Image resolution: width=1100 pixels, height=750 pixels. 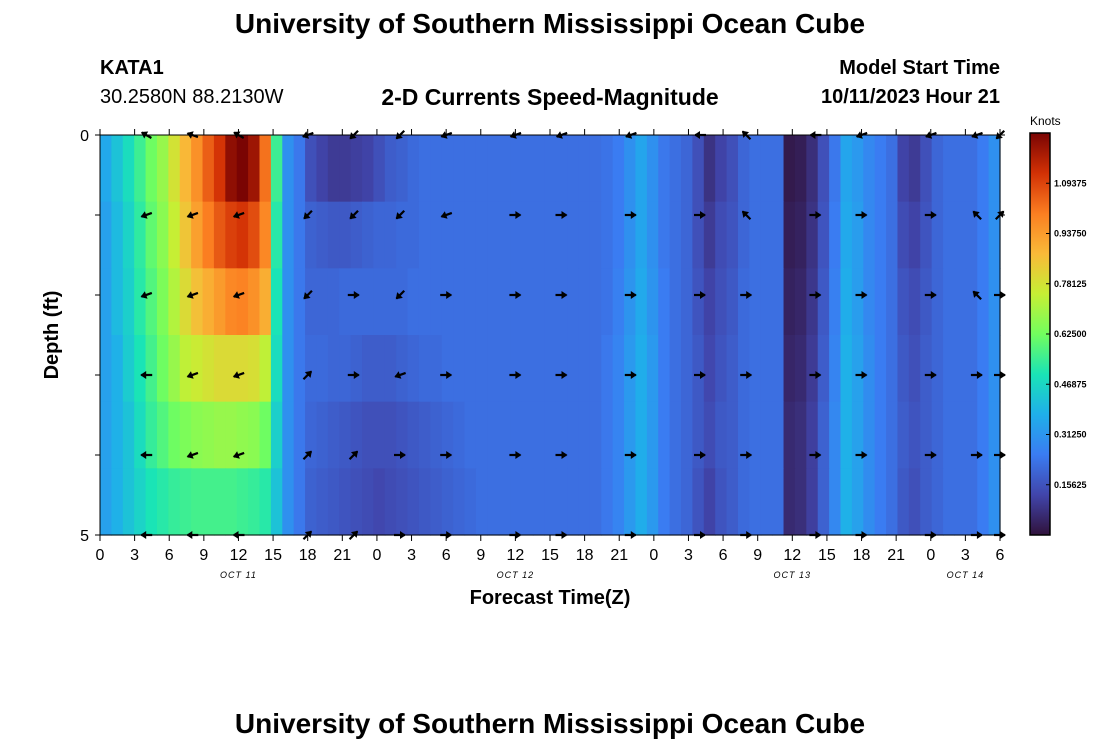 I want to click on x-tick-label: 0, so click(x=930, y=555).